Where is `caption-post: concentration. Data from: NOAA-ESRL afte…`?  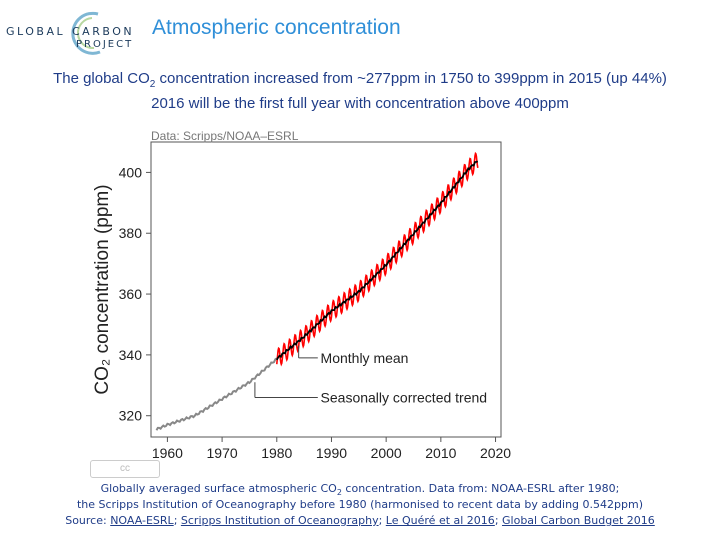 caption-post: concentration. Data from: NOAA-ESRL afte… is located at coordinates (480, 488).